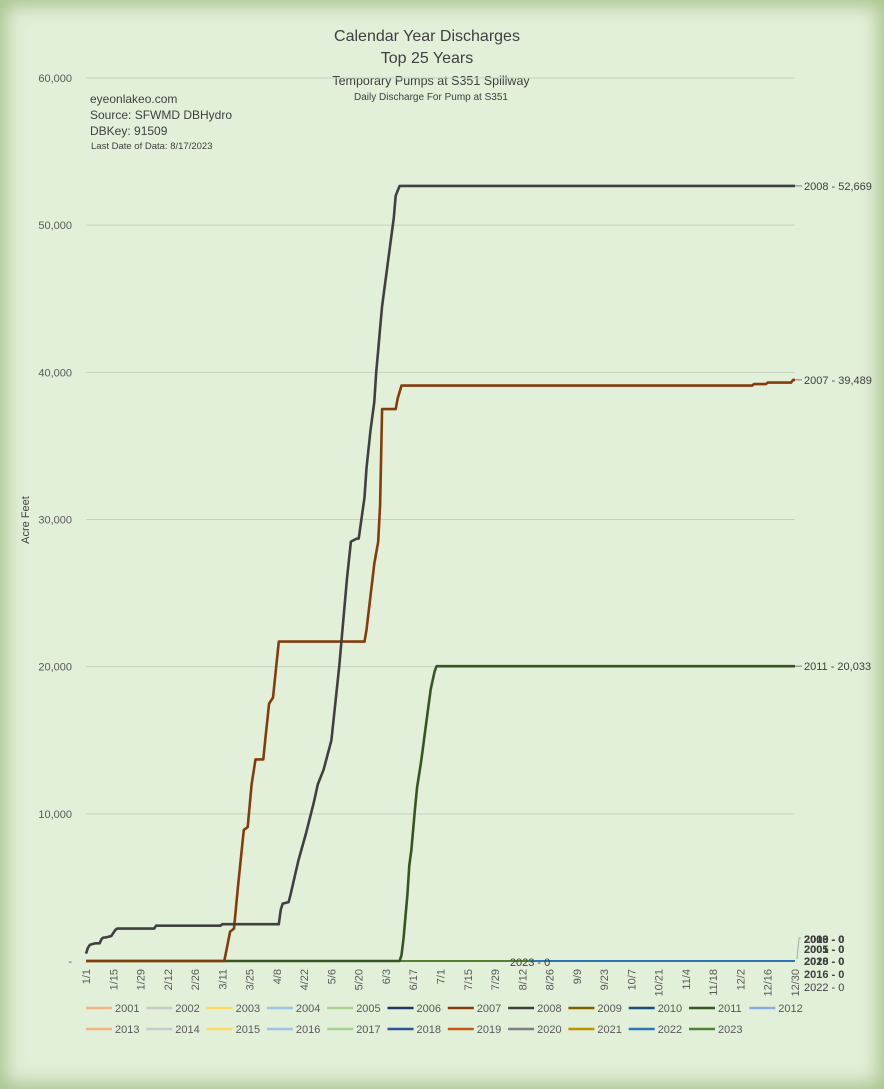 The height and width of the screenshot is (1089, 884). I want to click on x-tick-label: 10/21, so click(660, 983).